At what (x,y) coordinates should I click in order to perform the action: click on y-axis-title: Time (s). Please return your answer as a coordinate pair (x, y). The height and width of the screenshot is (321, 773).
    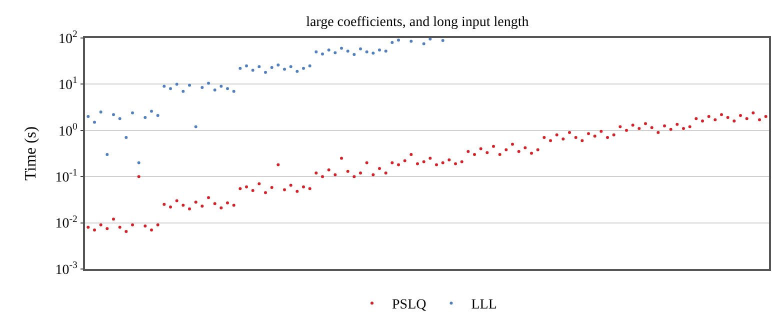
    Looking at the image, I should click on (31, 153).